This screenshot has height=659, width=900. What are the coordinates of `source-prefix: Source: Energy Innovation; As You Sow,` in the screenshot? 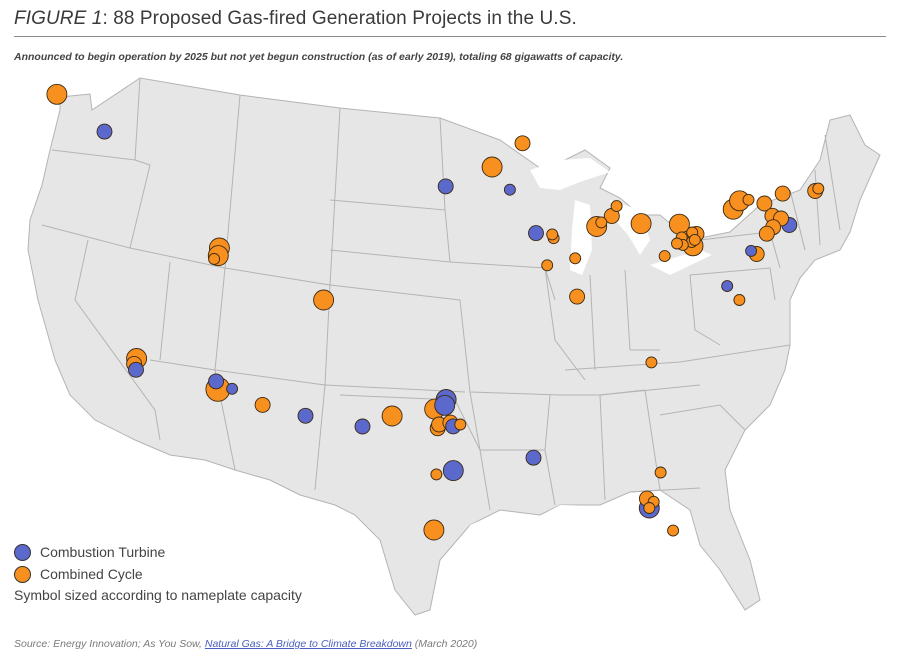 It's located at (109, 644).